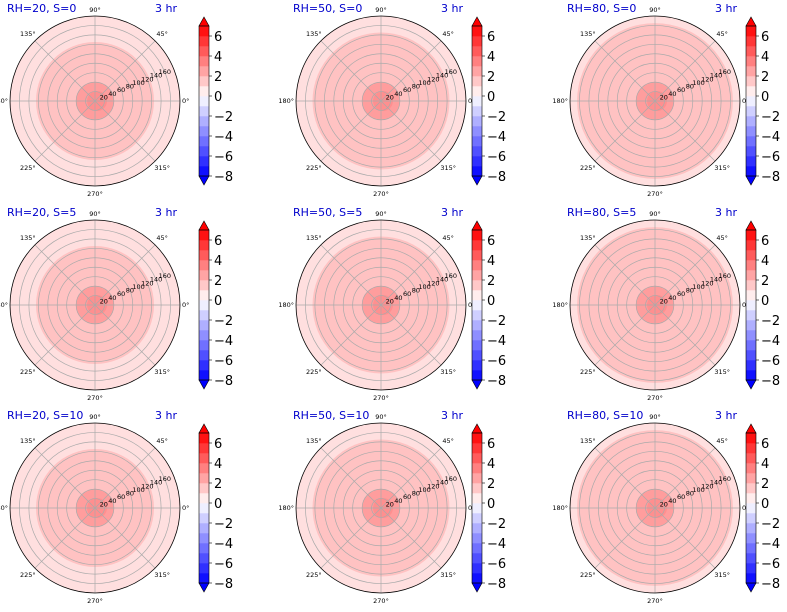  What do you see at coordinates (707, 79) in the screenshot?
I see `radial-tick-label: 120` at bounding box center [707, 79].